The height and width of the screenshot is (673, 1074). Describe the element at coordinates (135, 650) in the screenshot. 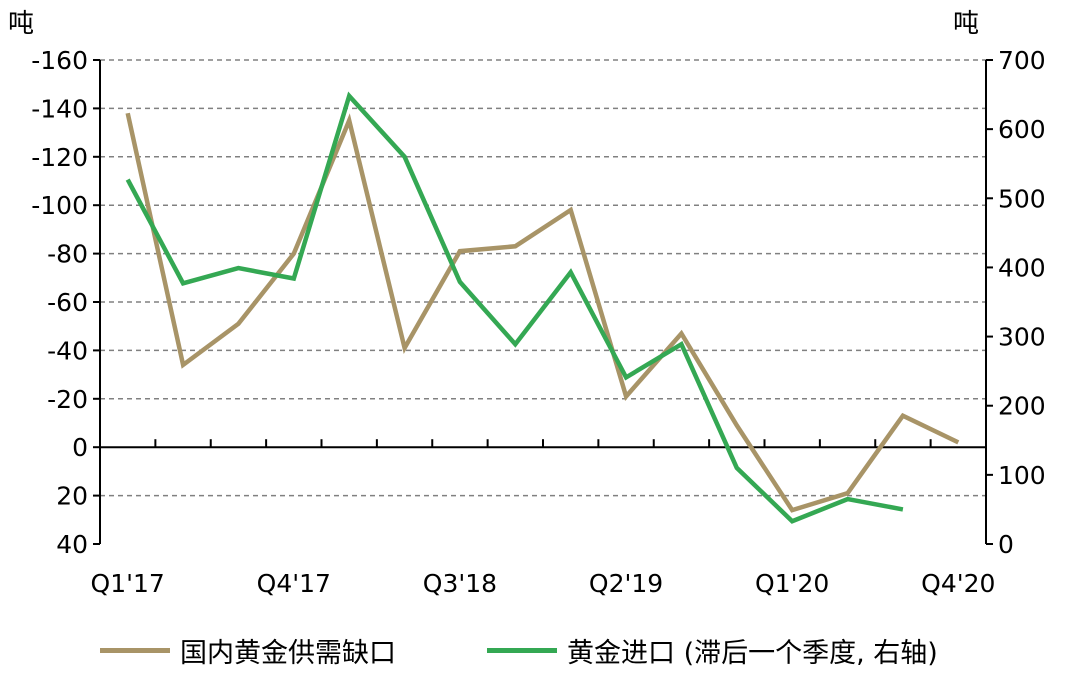

I see `legend-swatch-deficit` at that location.